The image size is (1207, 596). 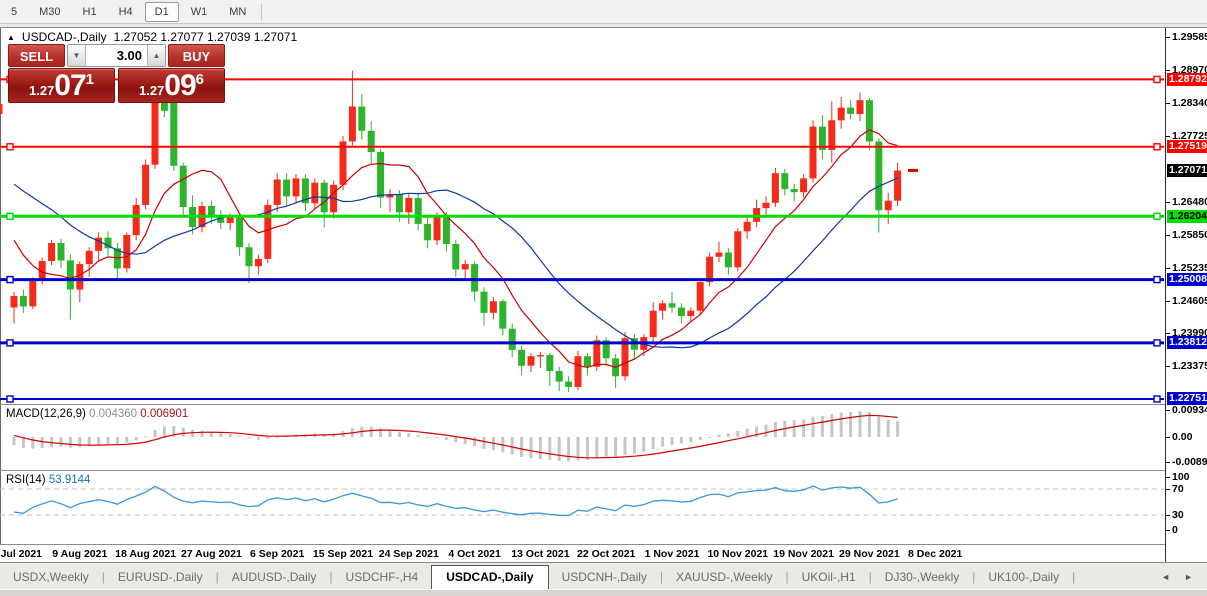 I want to click on tab-eurusd-daily: EURUSD-,Daily, so click(x=160, y=577).